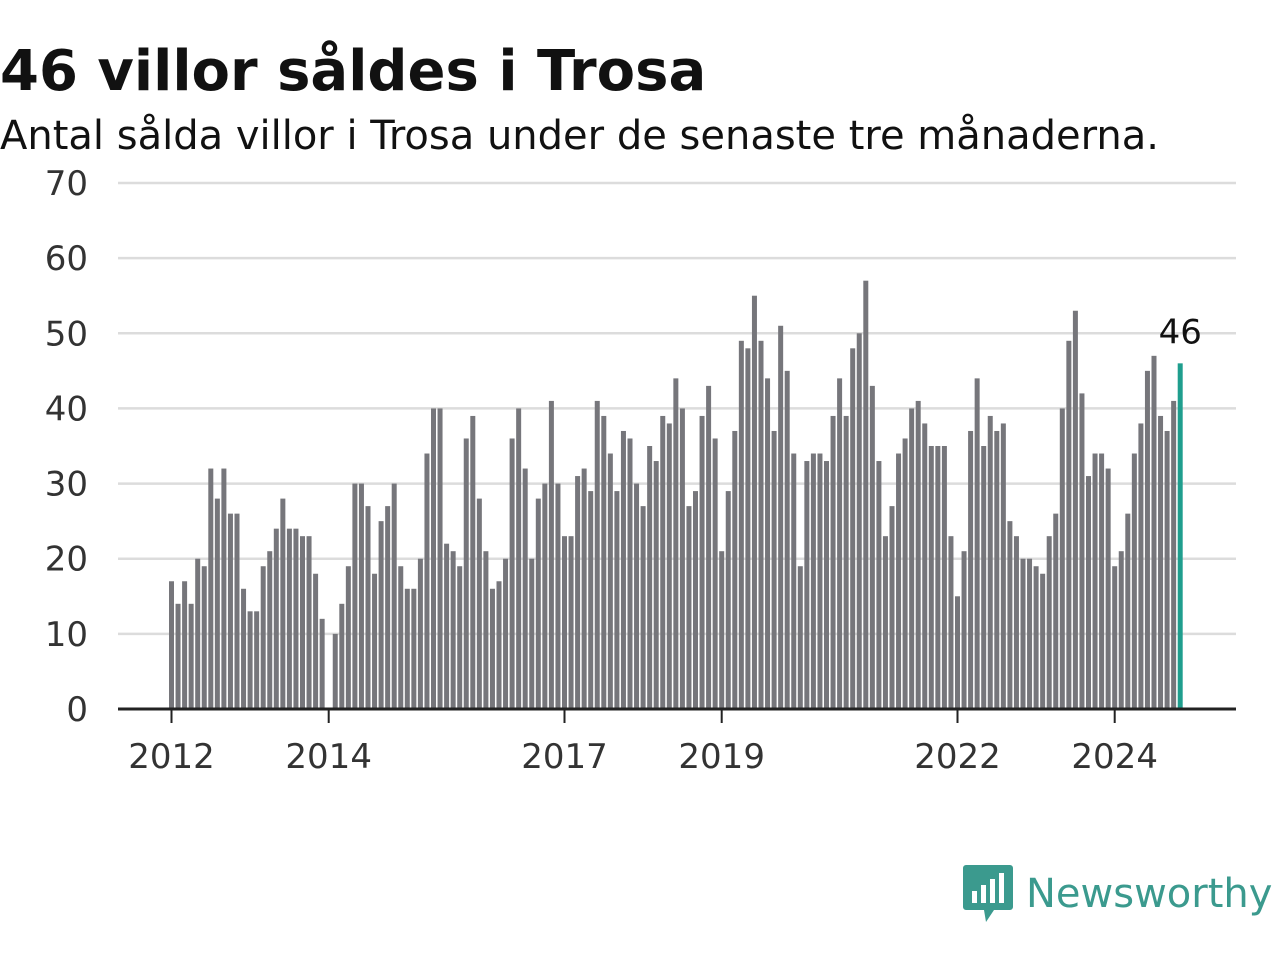 Image resolution: width=1280 pixels, height=960 pixels. Describe the element at coordinates (66, 184) in the screenshot. I see `y-tick-label: 70` at that location.